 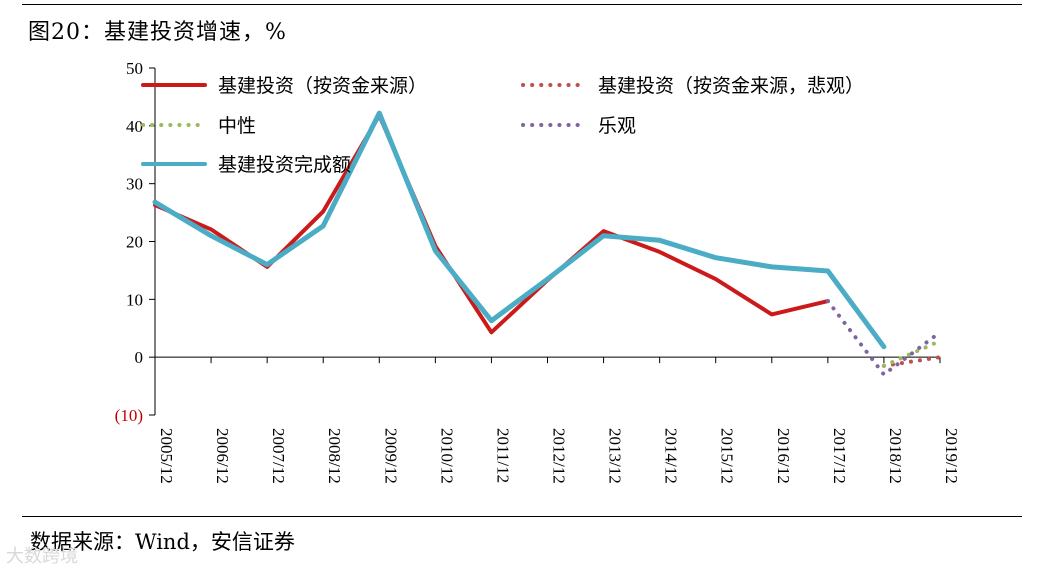 I want to click on top-rule, so click(x=522, y=4).